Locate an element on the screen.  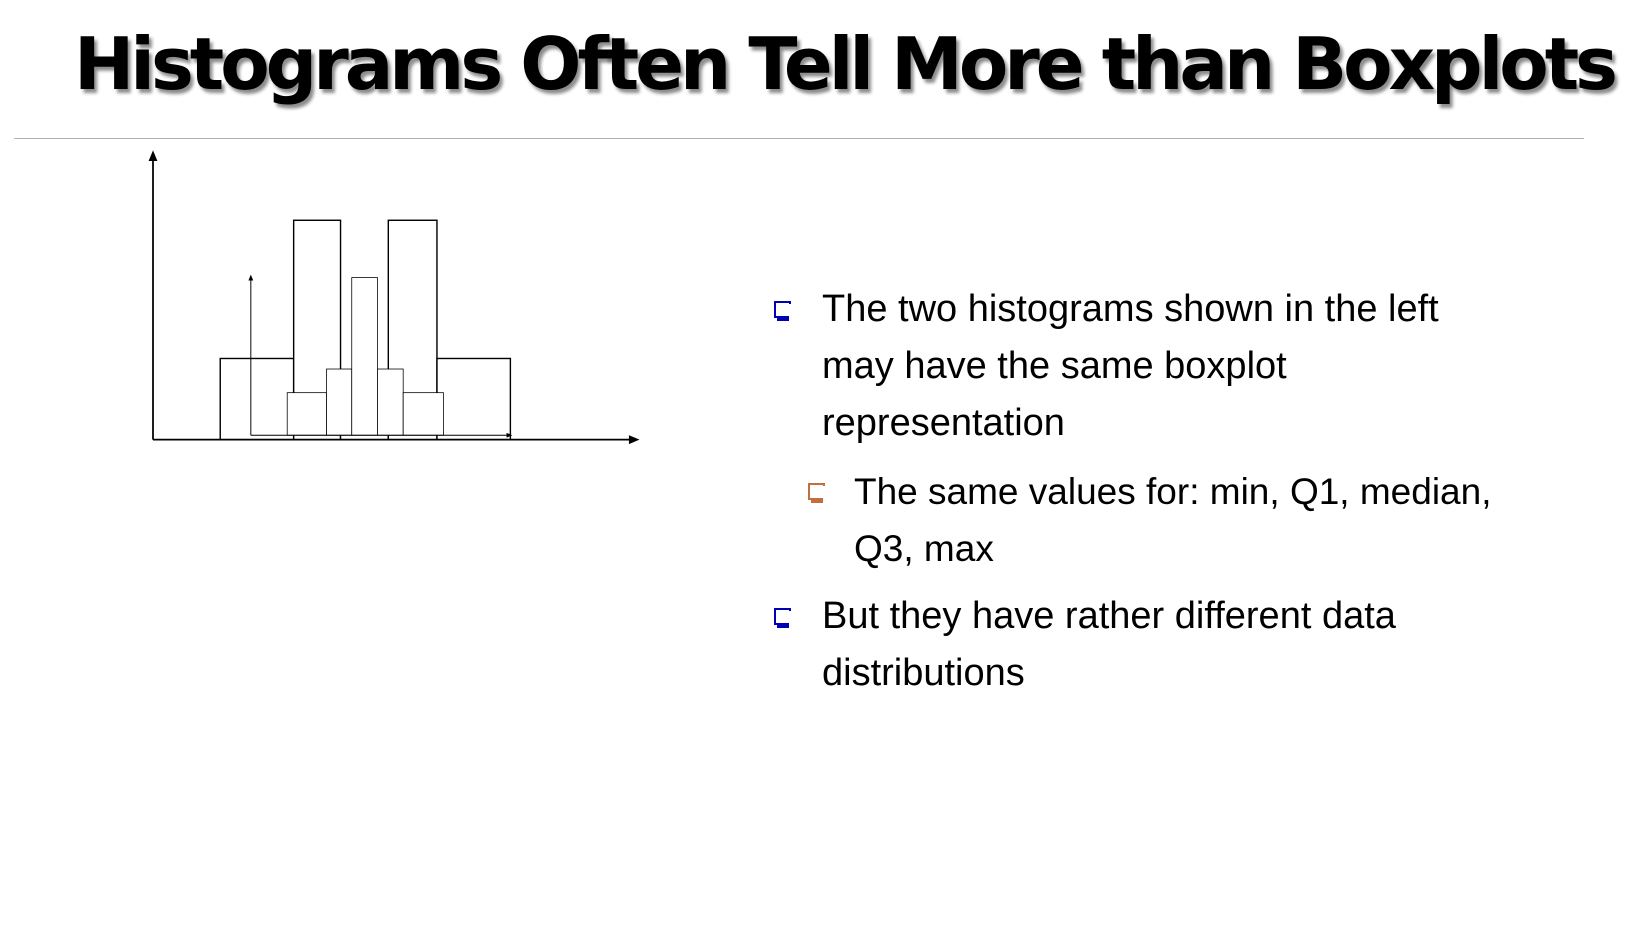
histogram-bottom is located at coordinates (380, 356).